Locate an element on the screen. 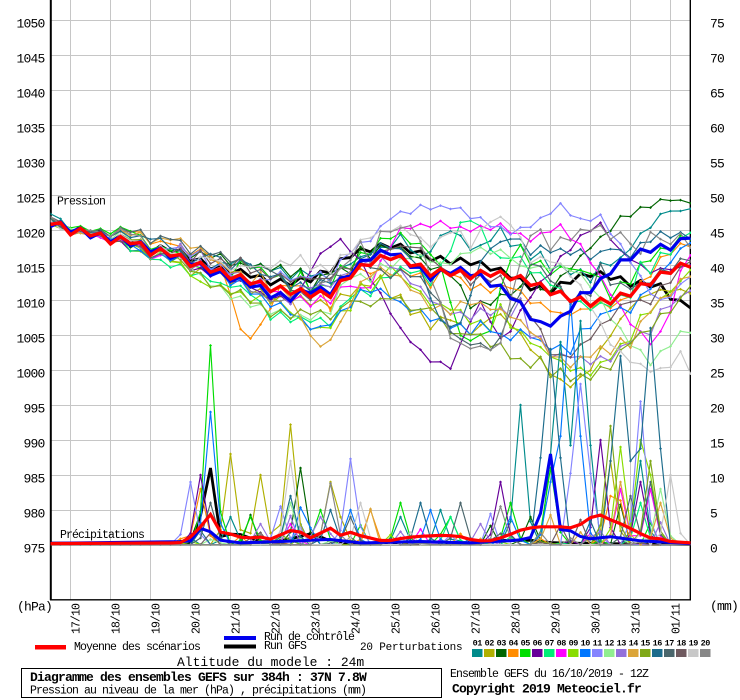  svg-text: 30/10 is located at coordinates (597, 618).